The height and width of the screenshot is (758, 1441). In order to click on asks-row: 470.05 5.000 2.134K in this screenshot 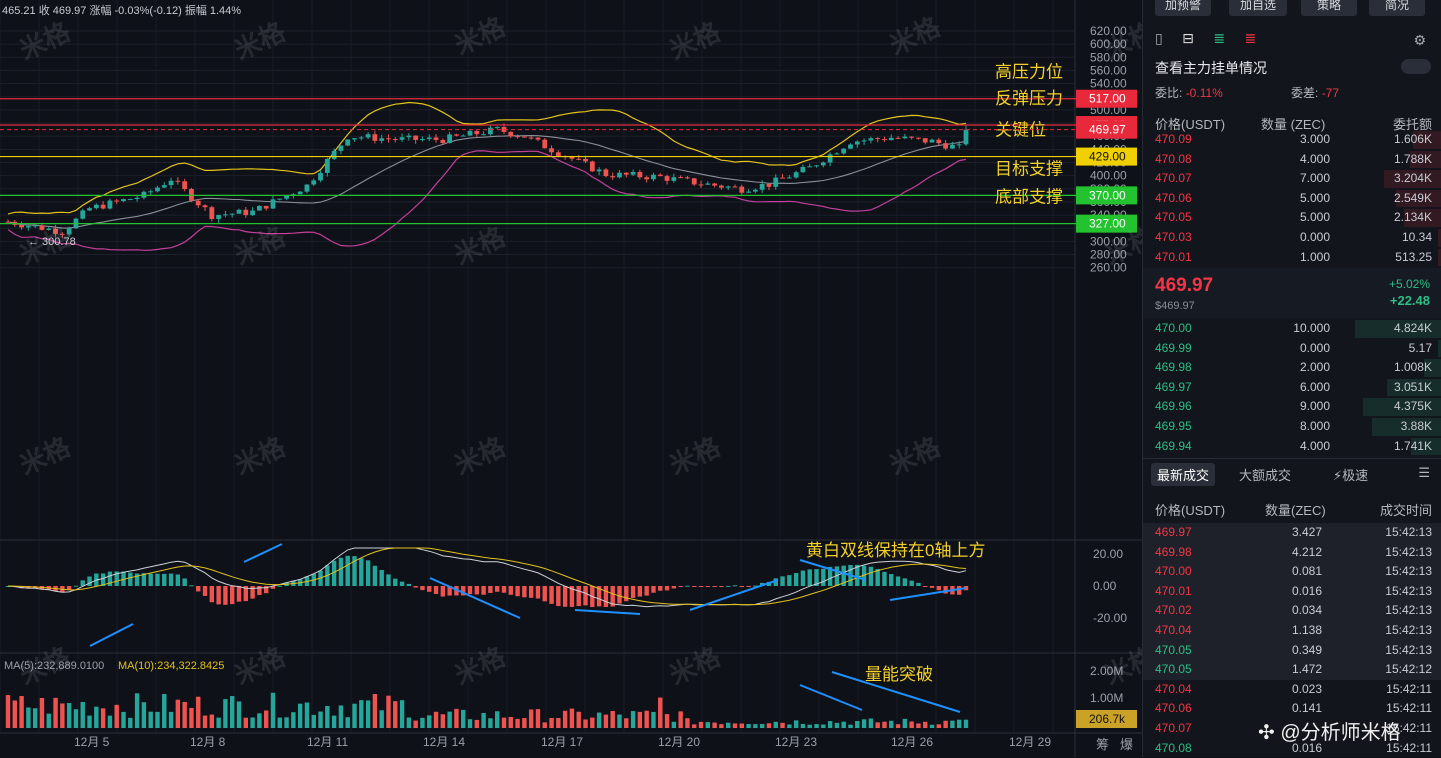, I will do `click(1298, 218)`.